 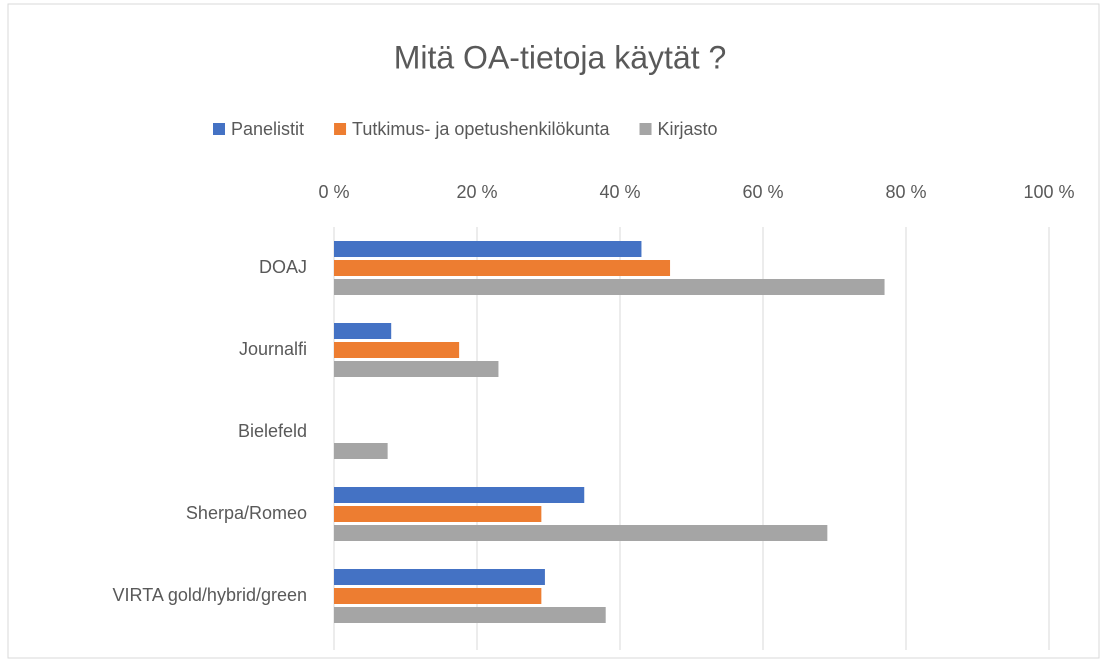 What do you see at coordinates (272, 431) in the screenshot?
I see `y-tick-label: Bielefeld` at bounding box center [272, 431].